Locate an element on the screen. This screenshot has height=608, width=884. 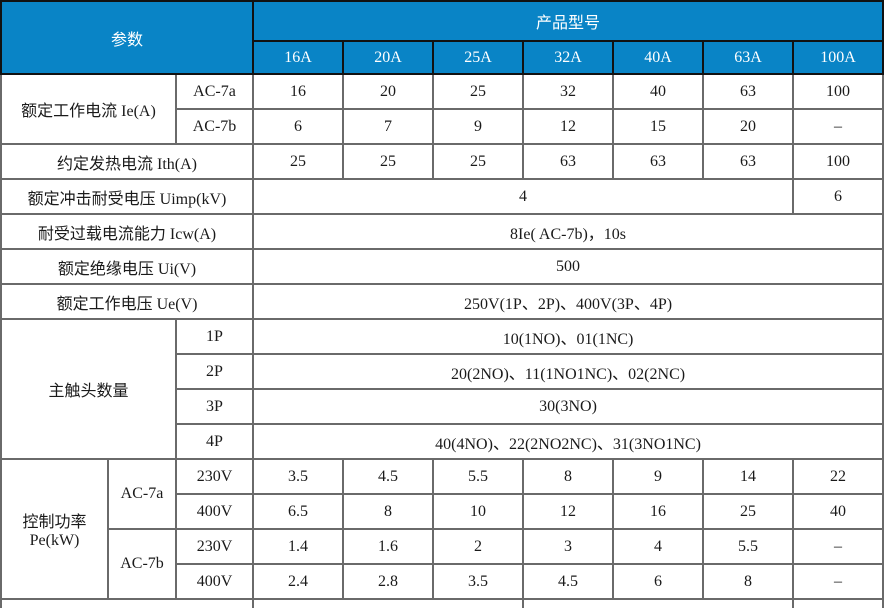
value-cell: 10 is located at coordinates (478, 511).